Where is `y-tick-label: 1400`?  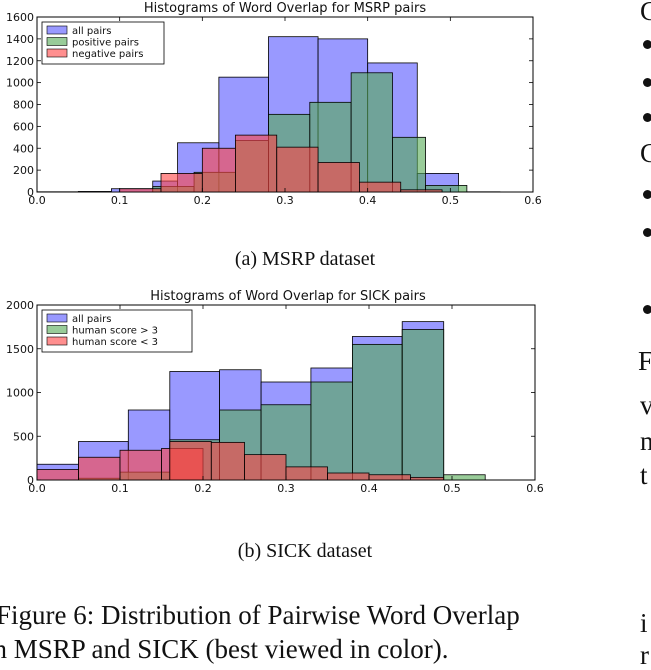 y-tick-label: 1400 is located at coordinates (20, 39).